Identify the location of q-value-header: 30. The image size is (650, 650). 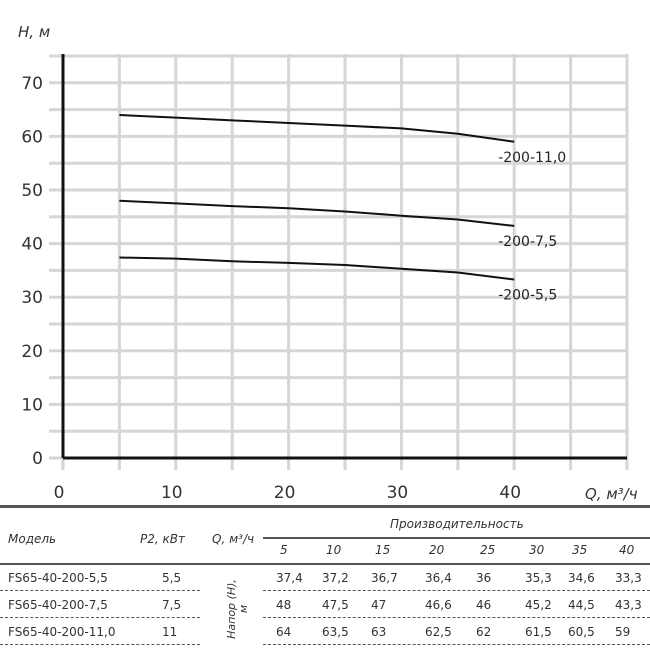
(537, 550).